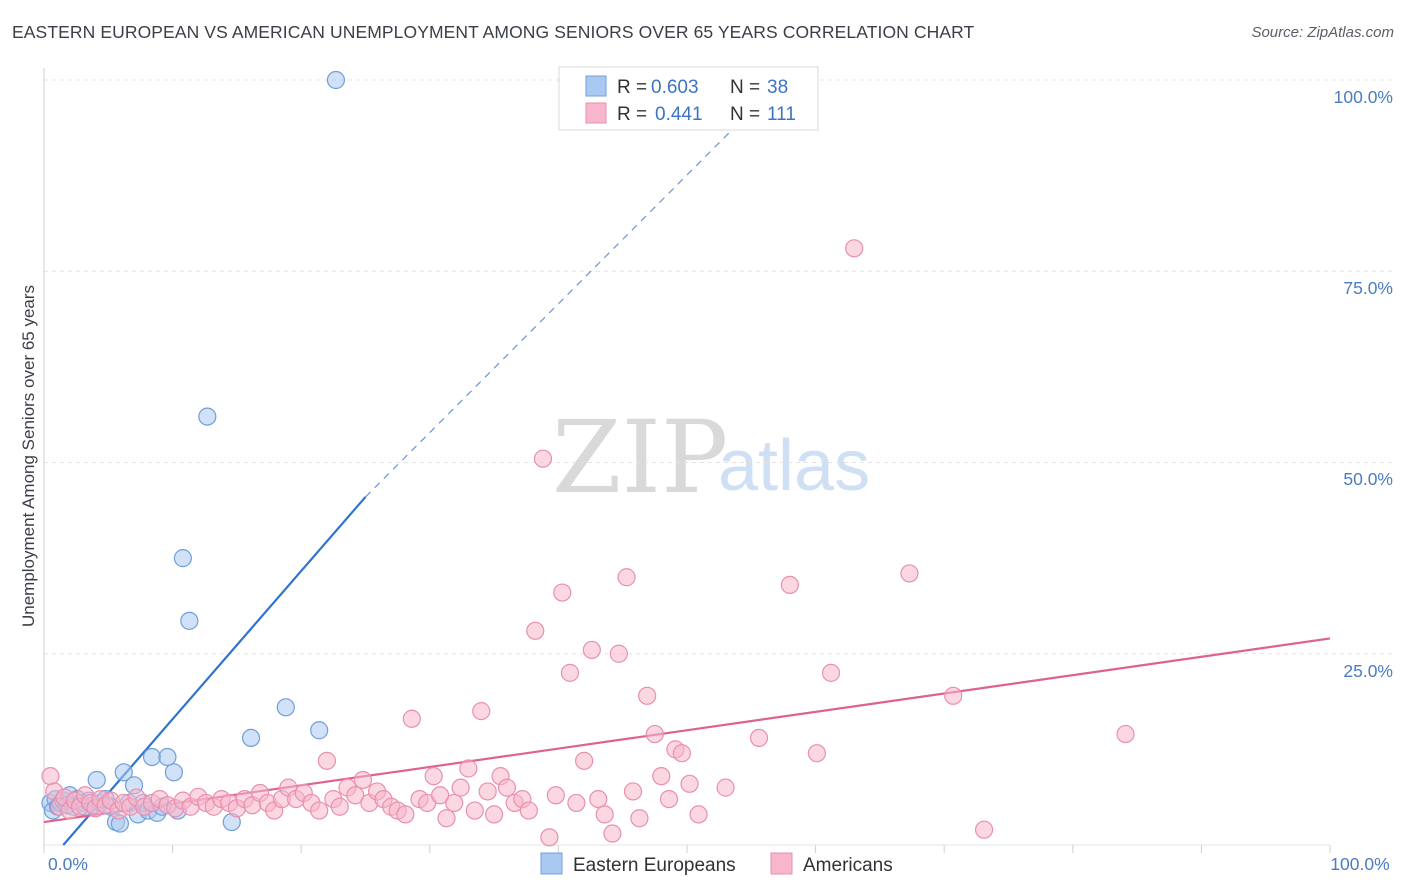 The height and width of the screenshot is (892, 1406). I want to click on legend-swatch-americans, so click(596, 113).